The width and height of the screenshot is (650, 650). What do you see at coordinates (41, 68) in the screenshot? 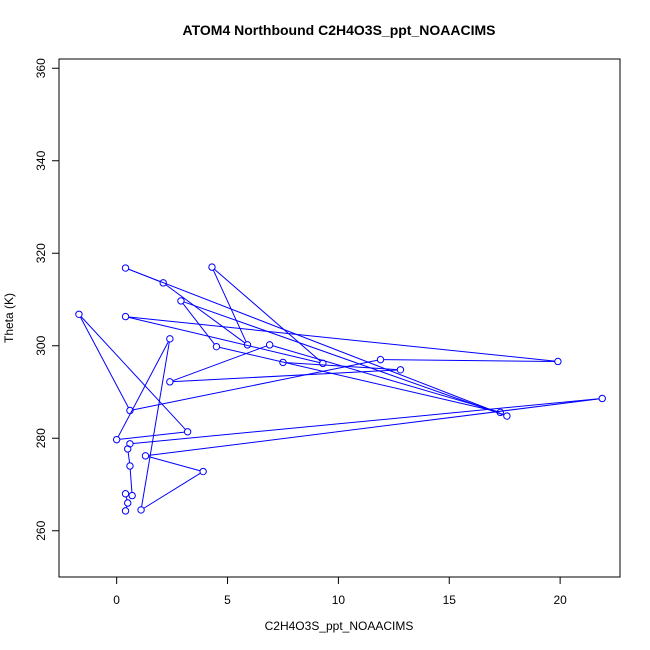
I see `y-tick-label: 360` at bounding box center [41, 68].